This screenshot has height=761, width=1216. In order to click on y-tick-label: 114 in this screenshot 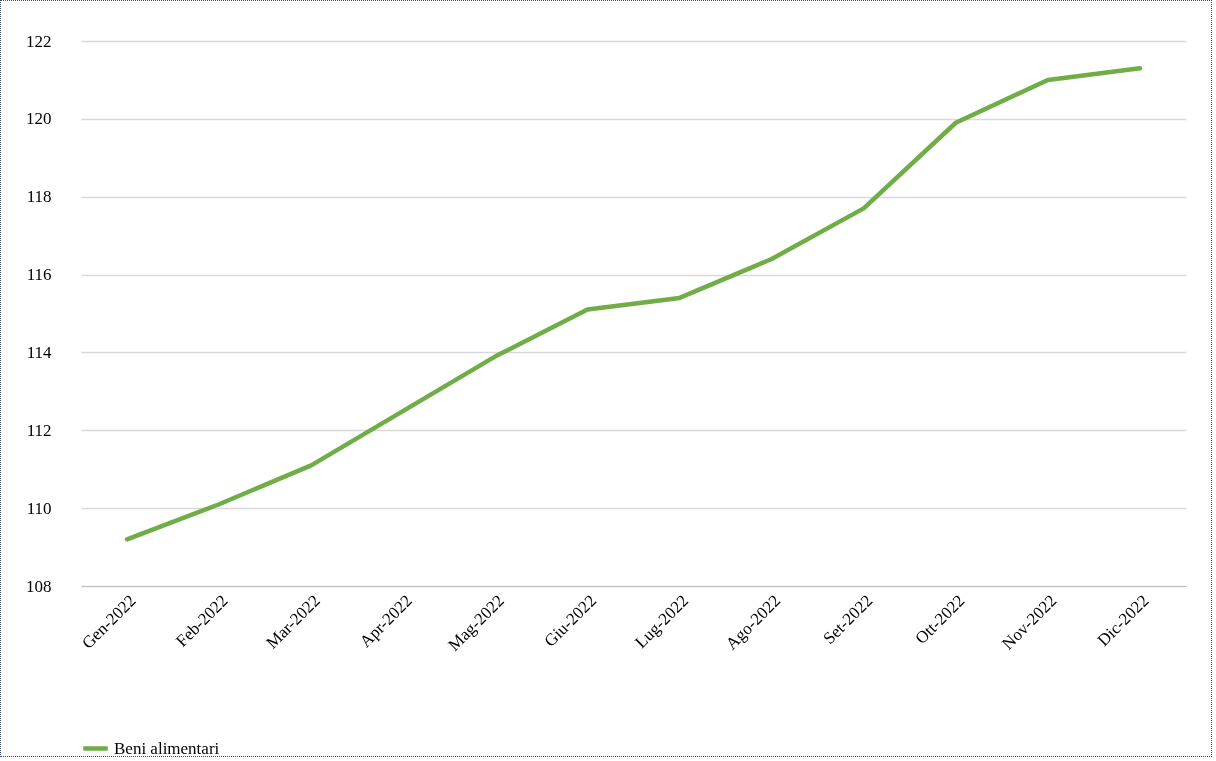, I will do `click(39, 352)`.